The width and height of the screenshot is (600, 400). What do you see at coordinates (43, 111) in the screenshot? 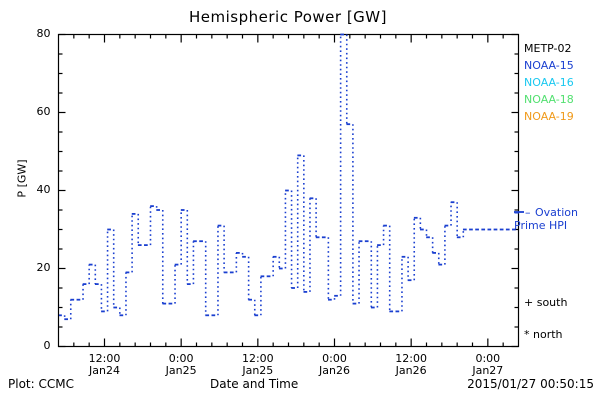
I see `y-tick-label: 60` at bounding box center [43, 111].